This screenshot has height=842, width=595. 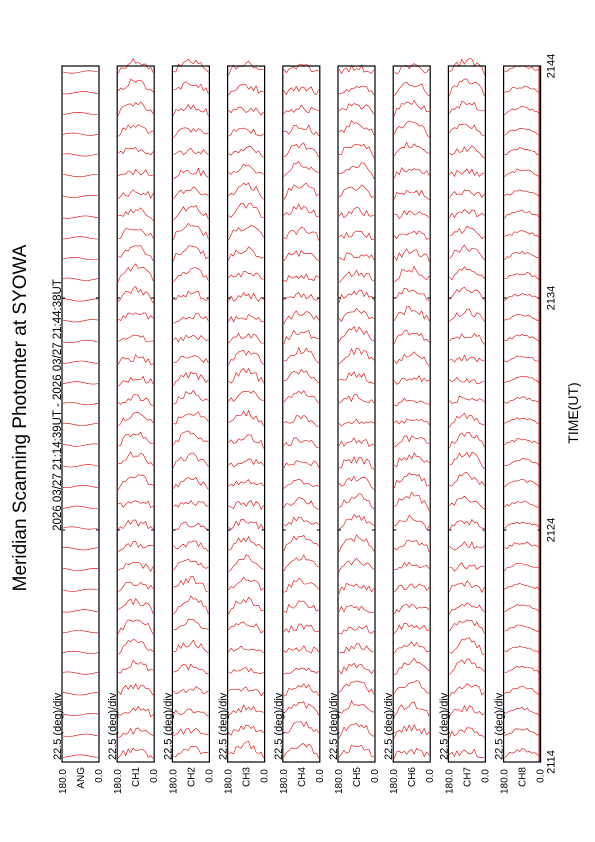 I want to click on x-axis-label: TIME(UT), so click(x=573, y=412).